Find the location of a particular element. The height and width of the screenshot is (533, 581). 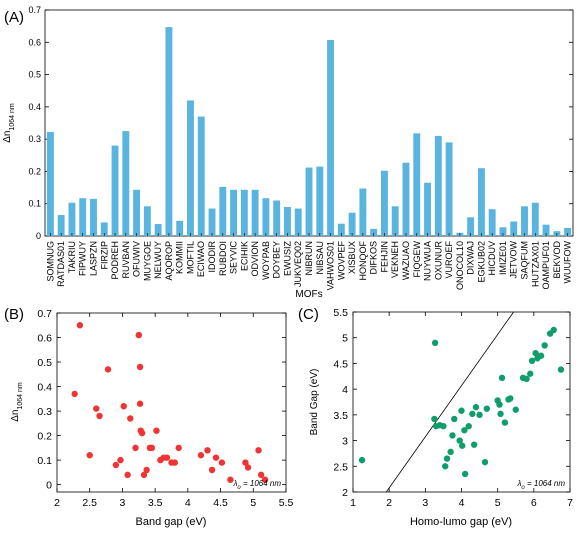

bar-xisbux is located at coordinates (352, 224).